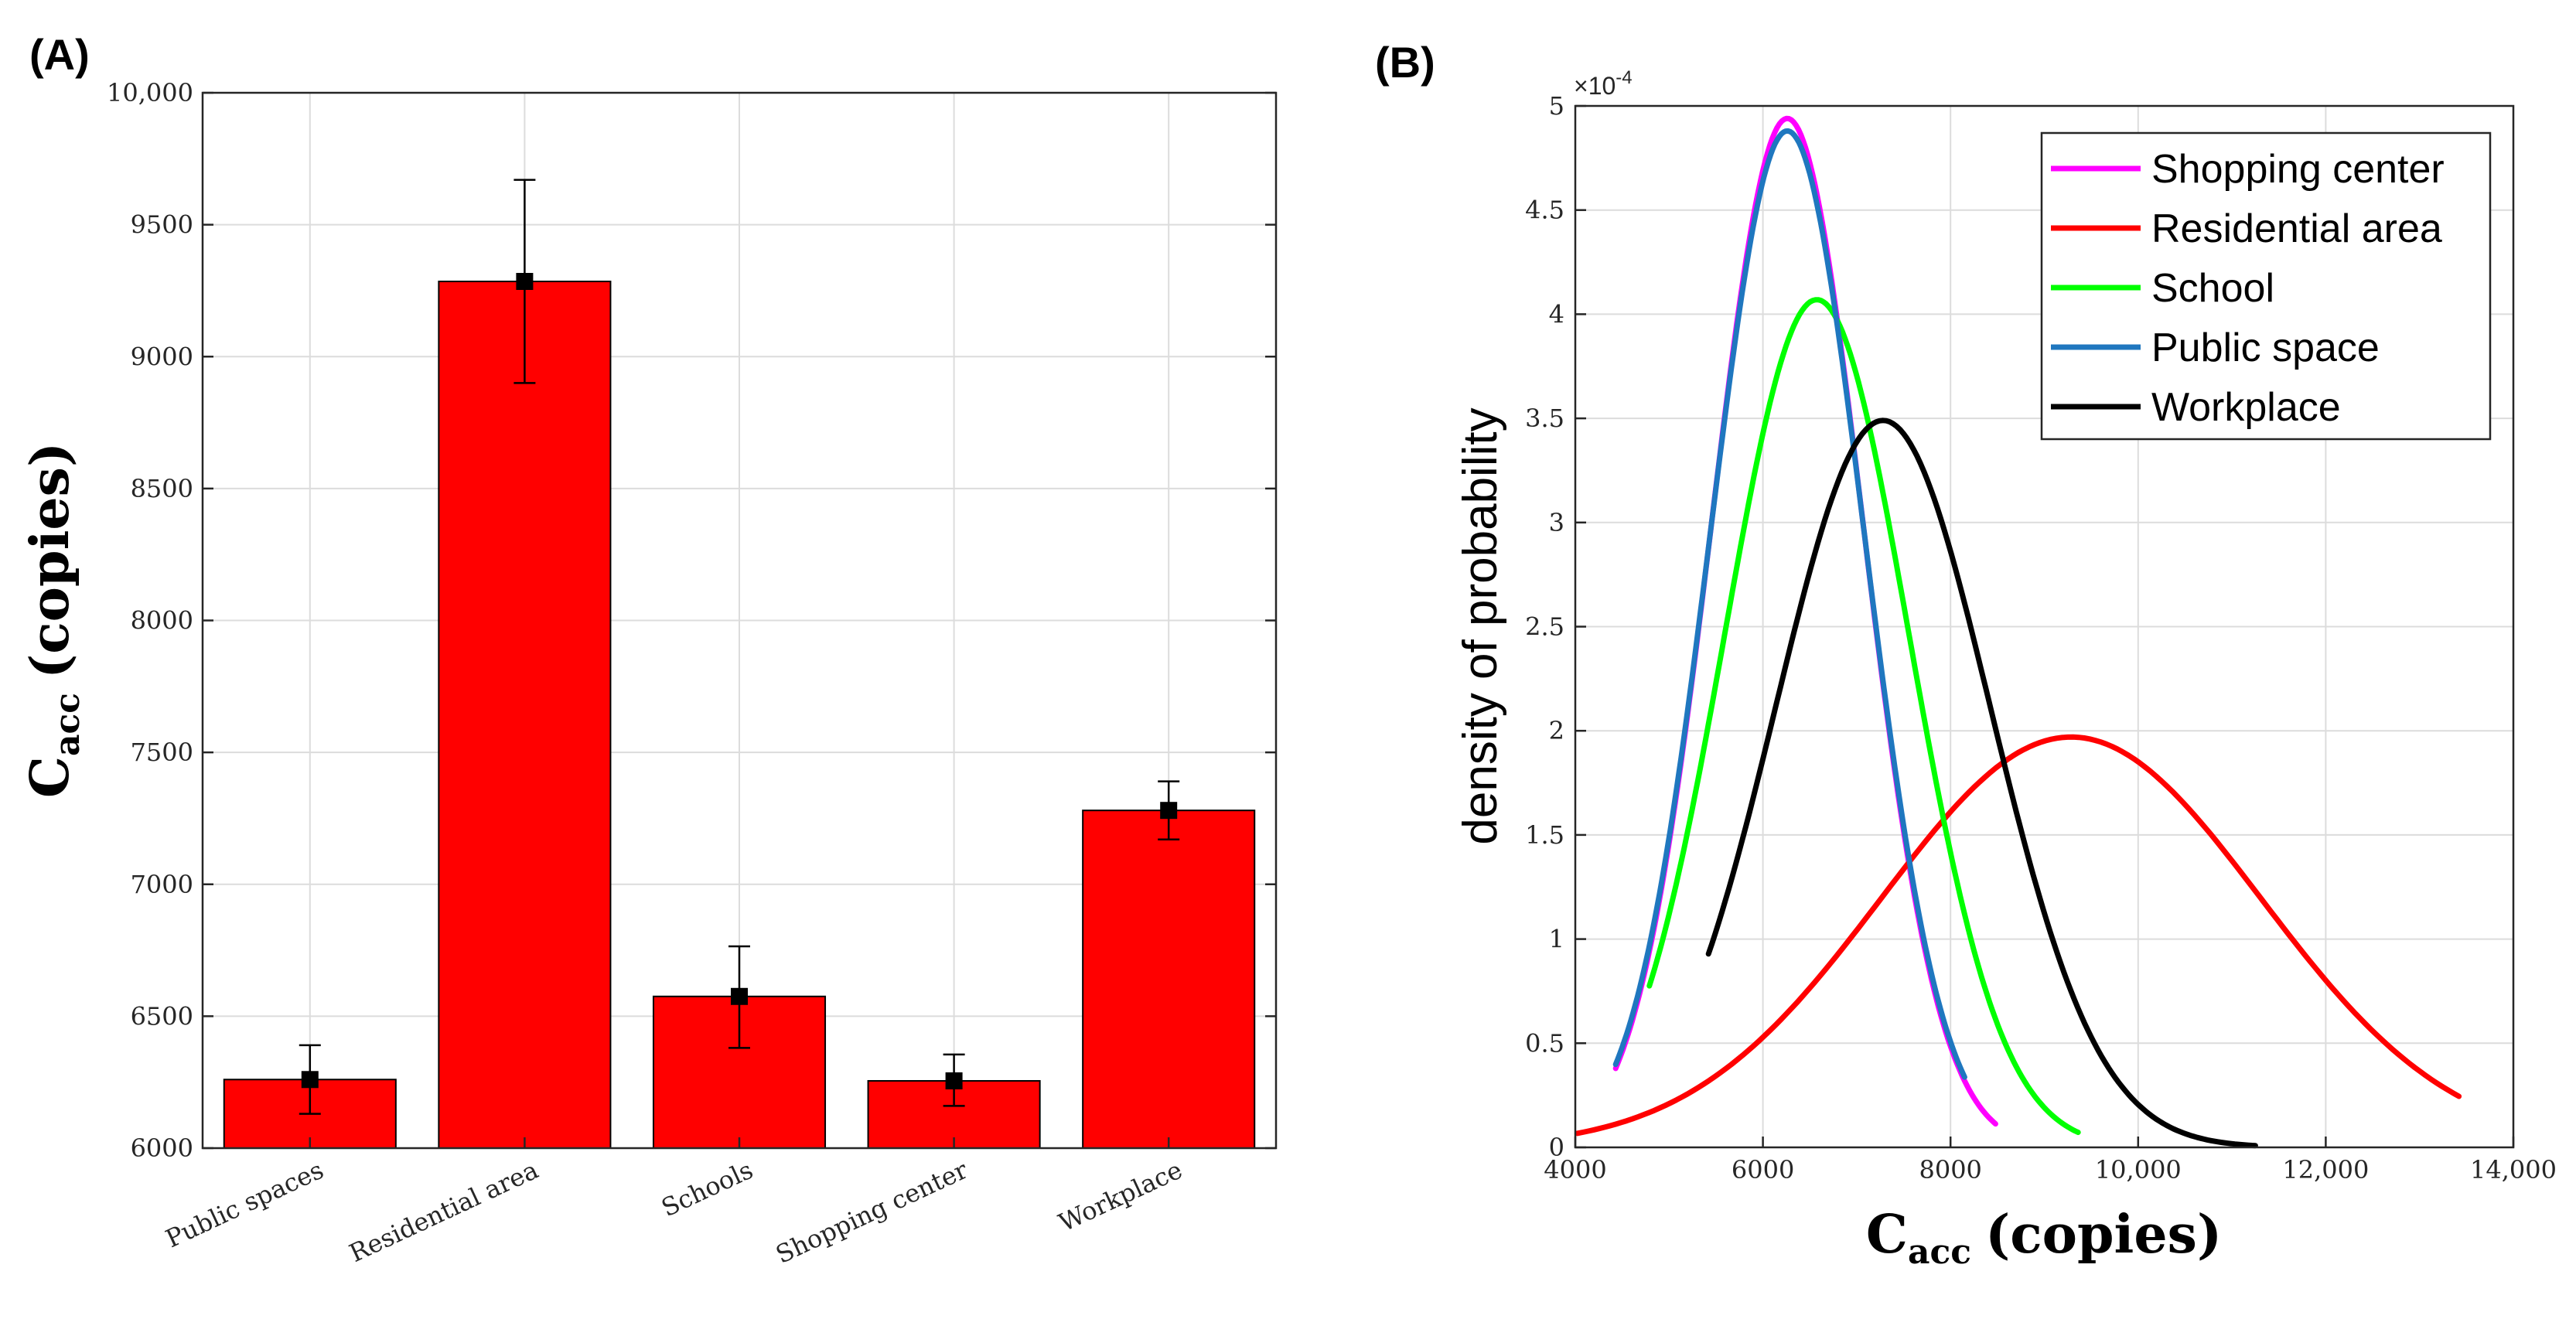  Describe the element at coordinates (1556, 106) in the screenshot. I see `y-tick-label: 5` at that location.